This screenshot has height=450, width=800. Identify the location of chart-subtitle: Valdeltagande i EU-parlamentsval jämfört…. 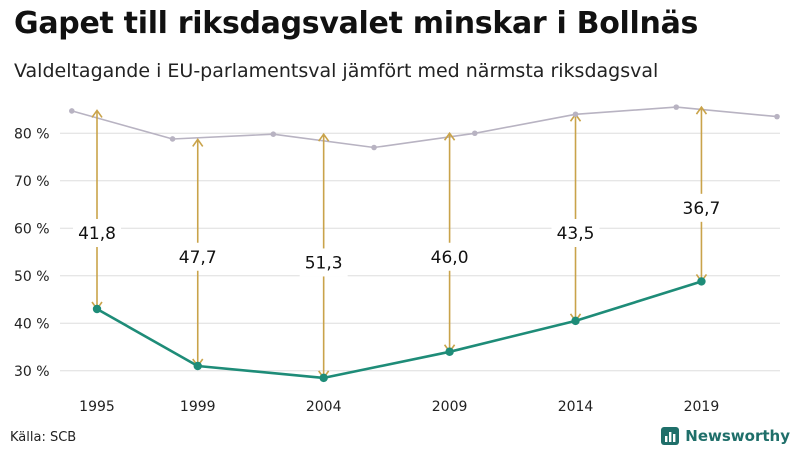
(336, 71).